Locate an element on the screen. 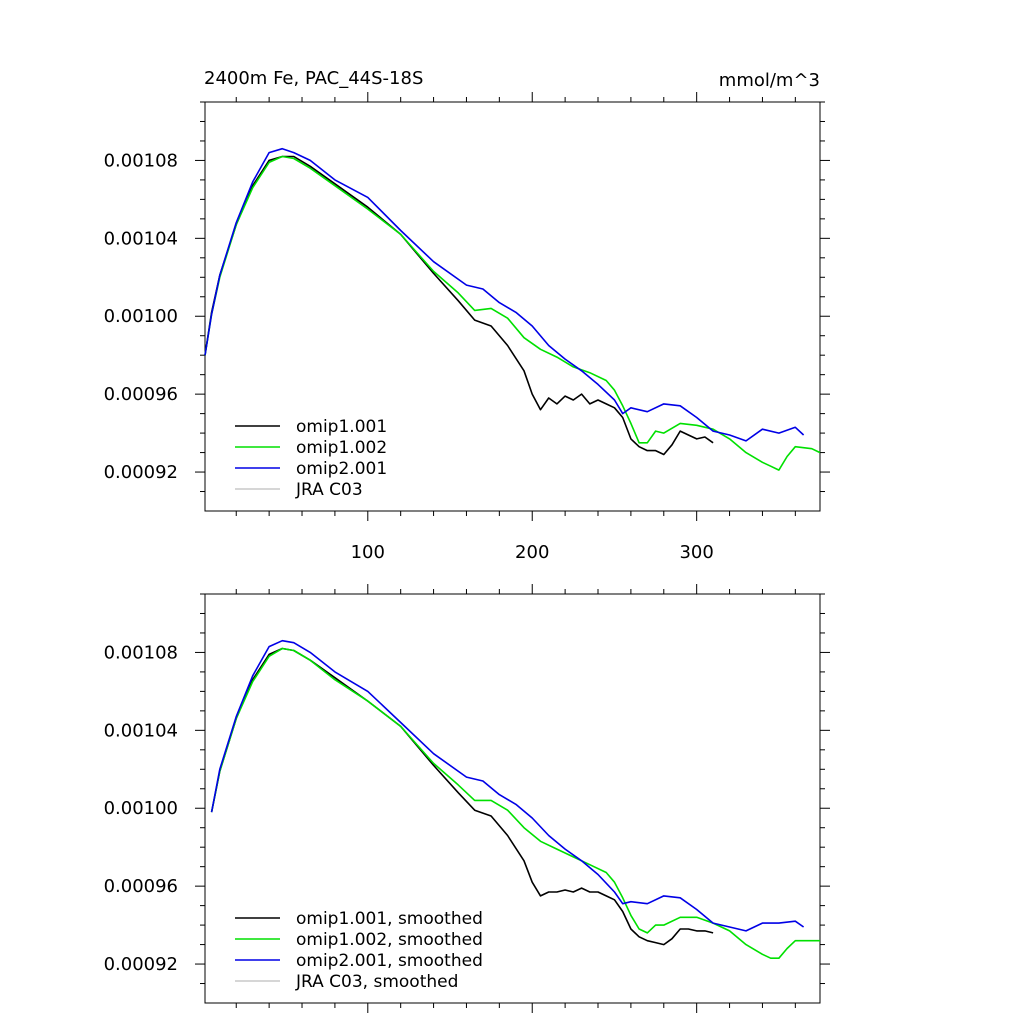 The height and width of the screenshot is (1024, 1024). legend-label: omip1.001 is located at coordinates (341, 427).